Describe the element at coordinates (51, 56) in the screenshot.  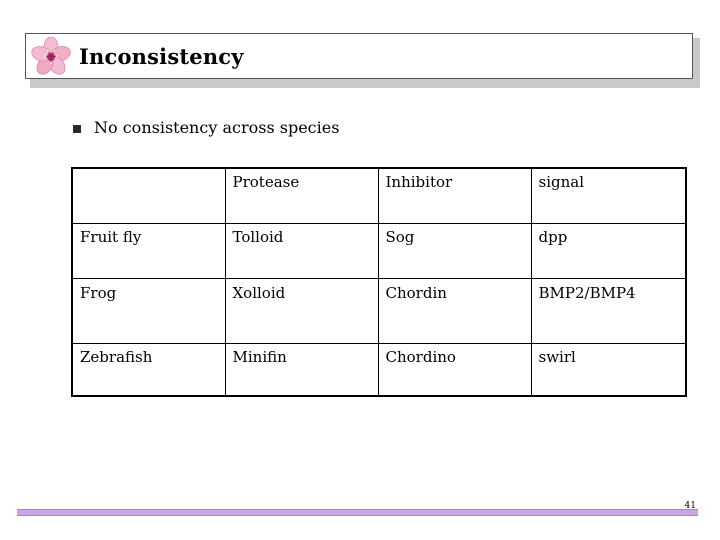
I see `flower-icon` at that location.